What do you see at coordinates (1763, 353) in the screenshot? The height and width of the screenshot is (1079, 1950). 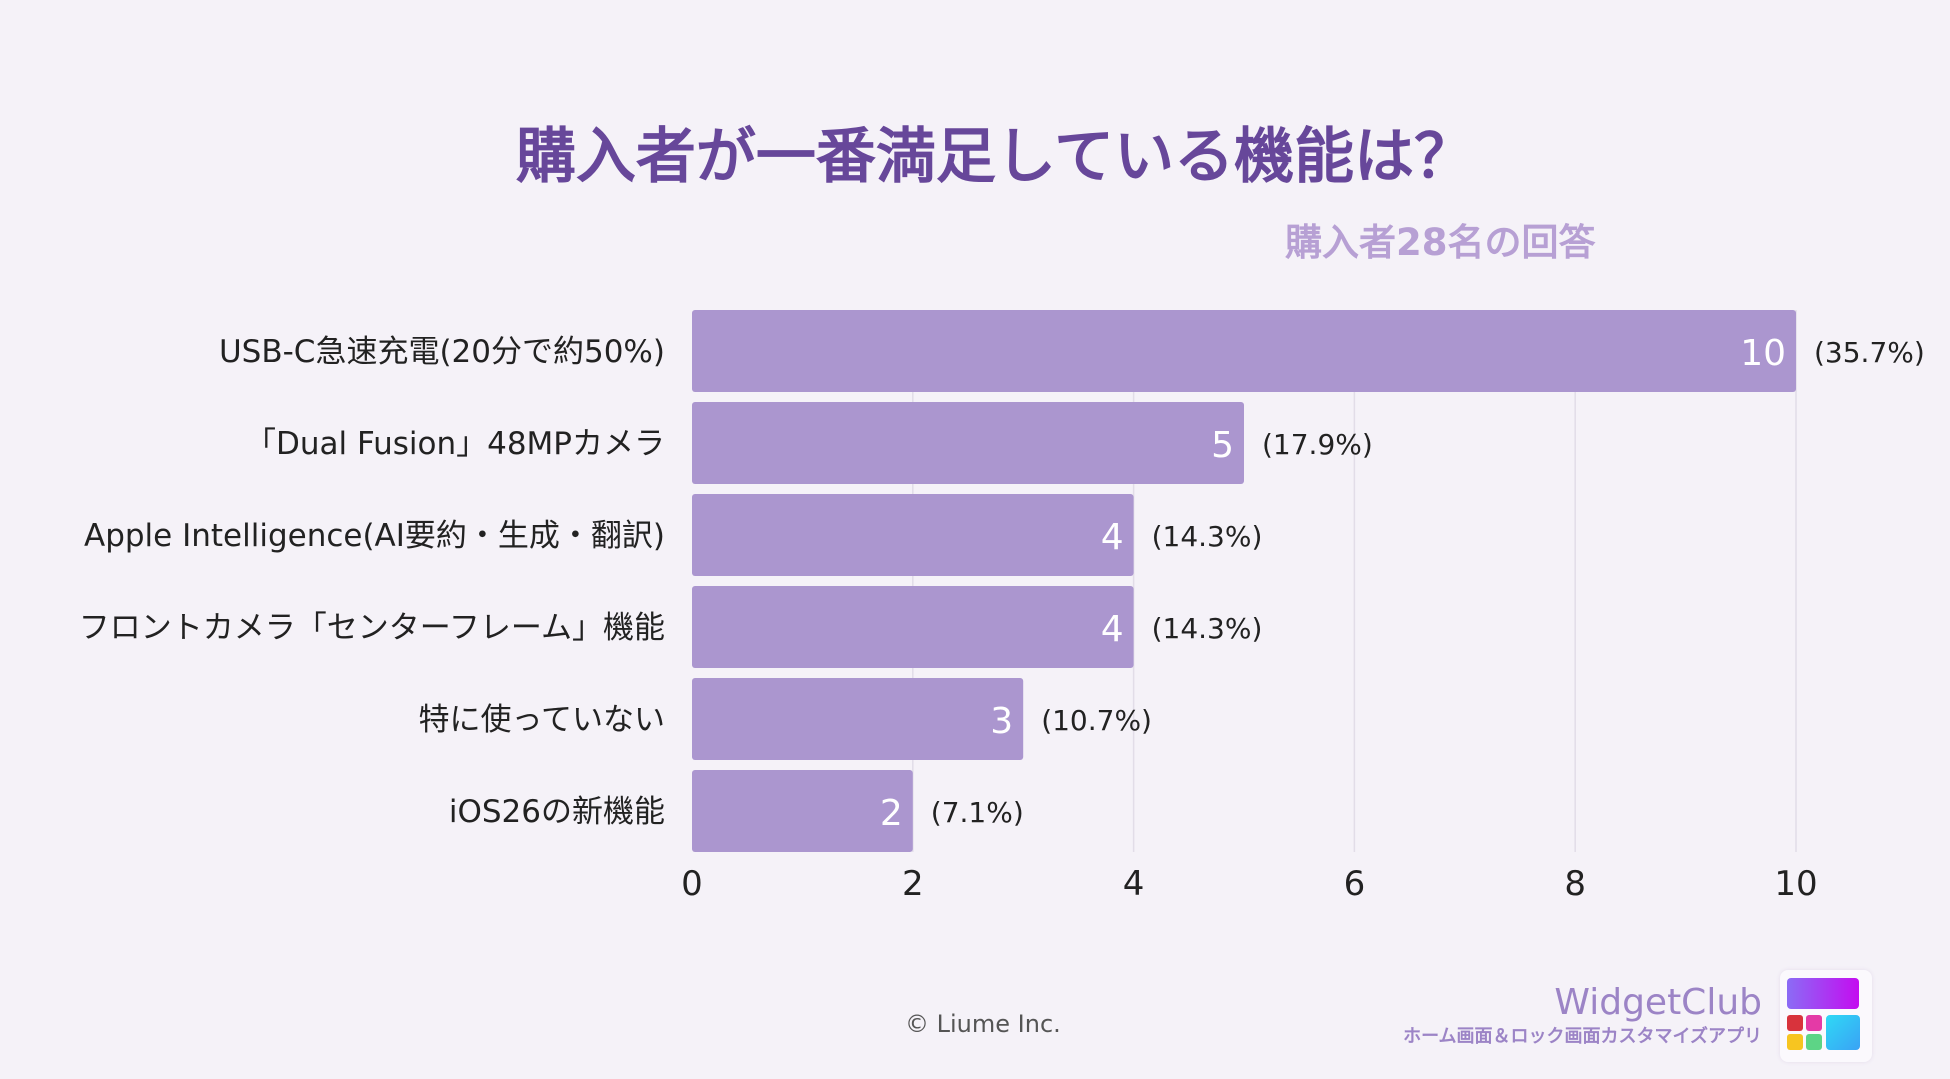 I see `bar-value-label: 10` at bounding box center [1763, 353].